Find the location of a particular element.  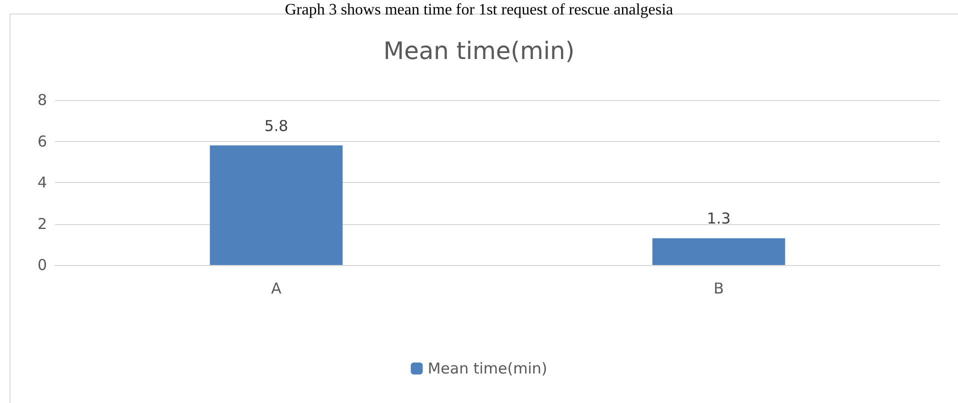

chart-title: Mean time(min) is located at coordinates (479, 51).